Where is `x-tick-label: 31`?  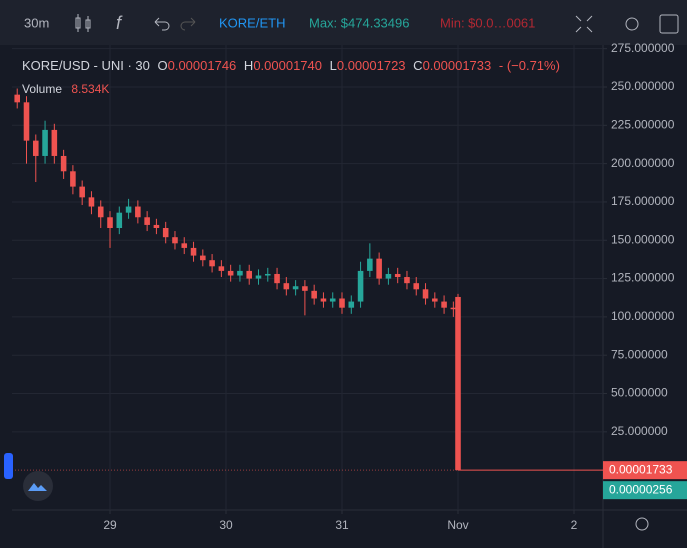 x-tick-label: 31 is located at coordinates (342, 525).